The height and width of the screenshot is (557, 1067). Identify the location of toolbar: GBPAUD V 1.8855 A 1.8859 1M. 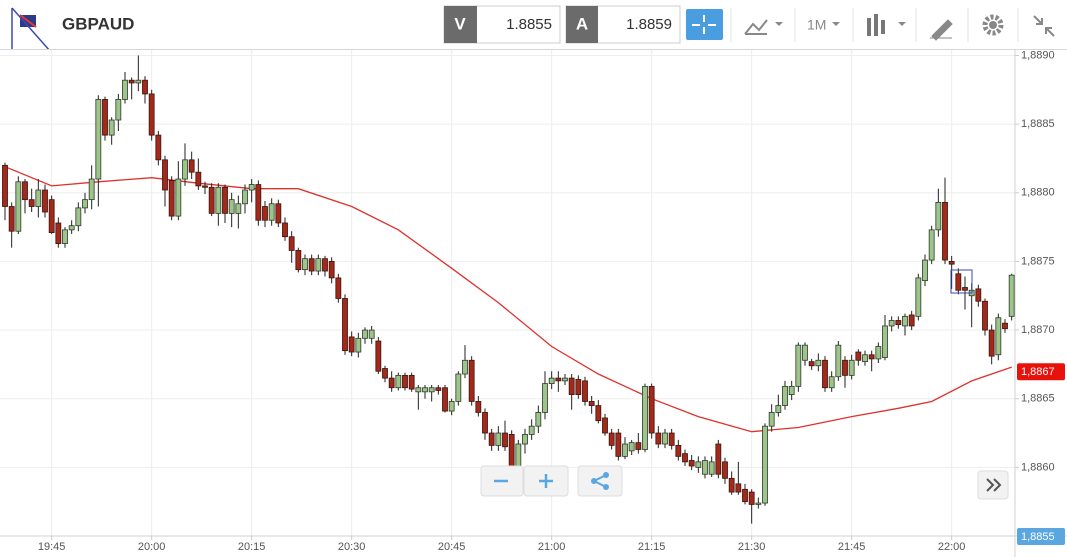
(533, 25).